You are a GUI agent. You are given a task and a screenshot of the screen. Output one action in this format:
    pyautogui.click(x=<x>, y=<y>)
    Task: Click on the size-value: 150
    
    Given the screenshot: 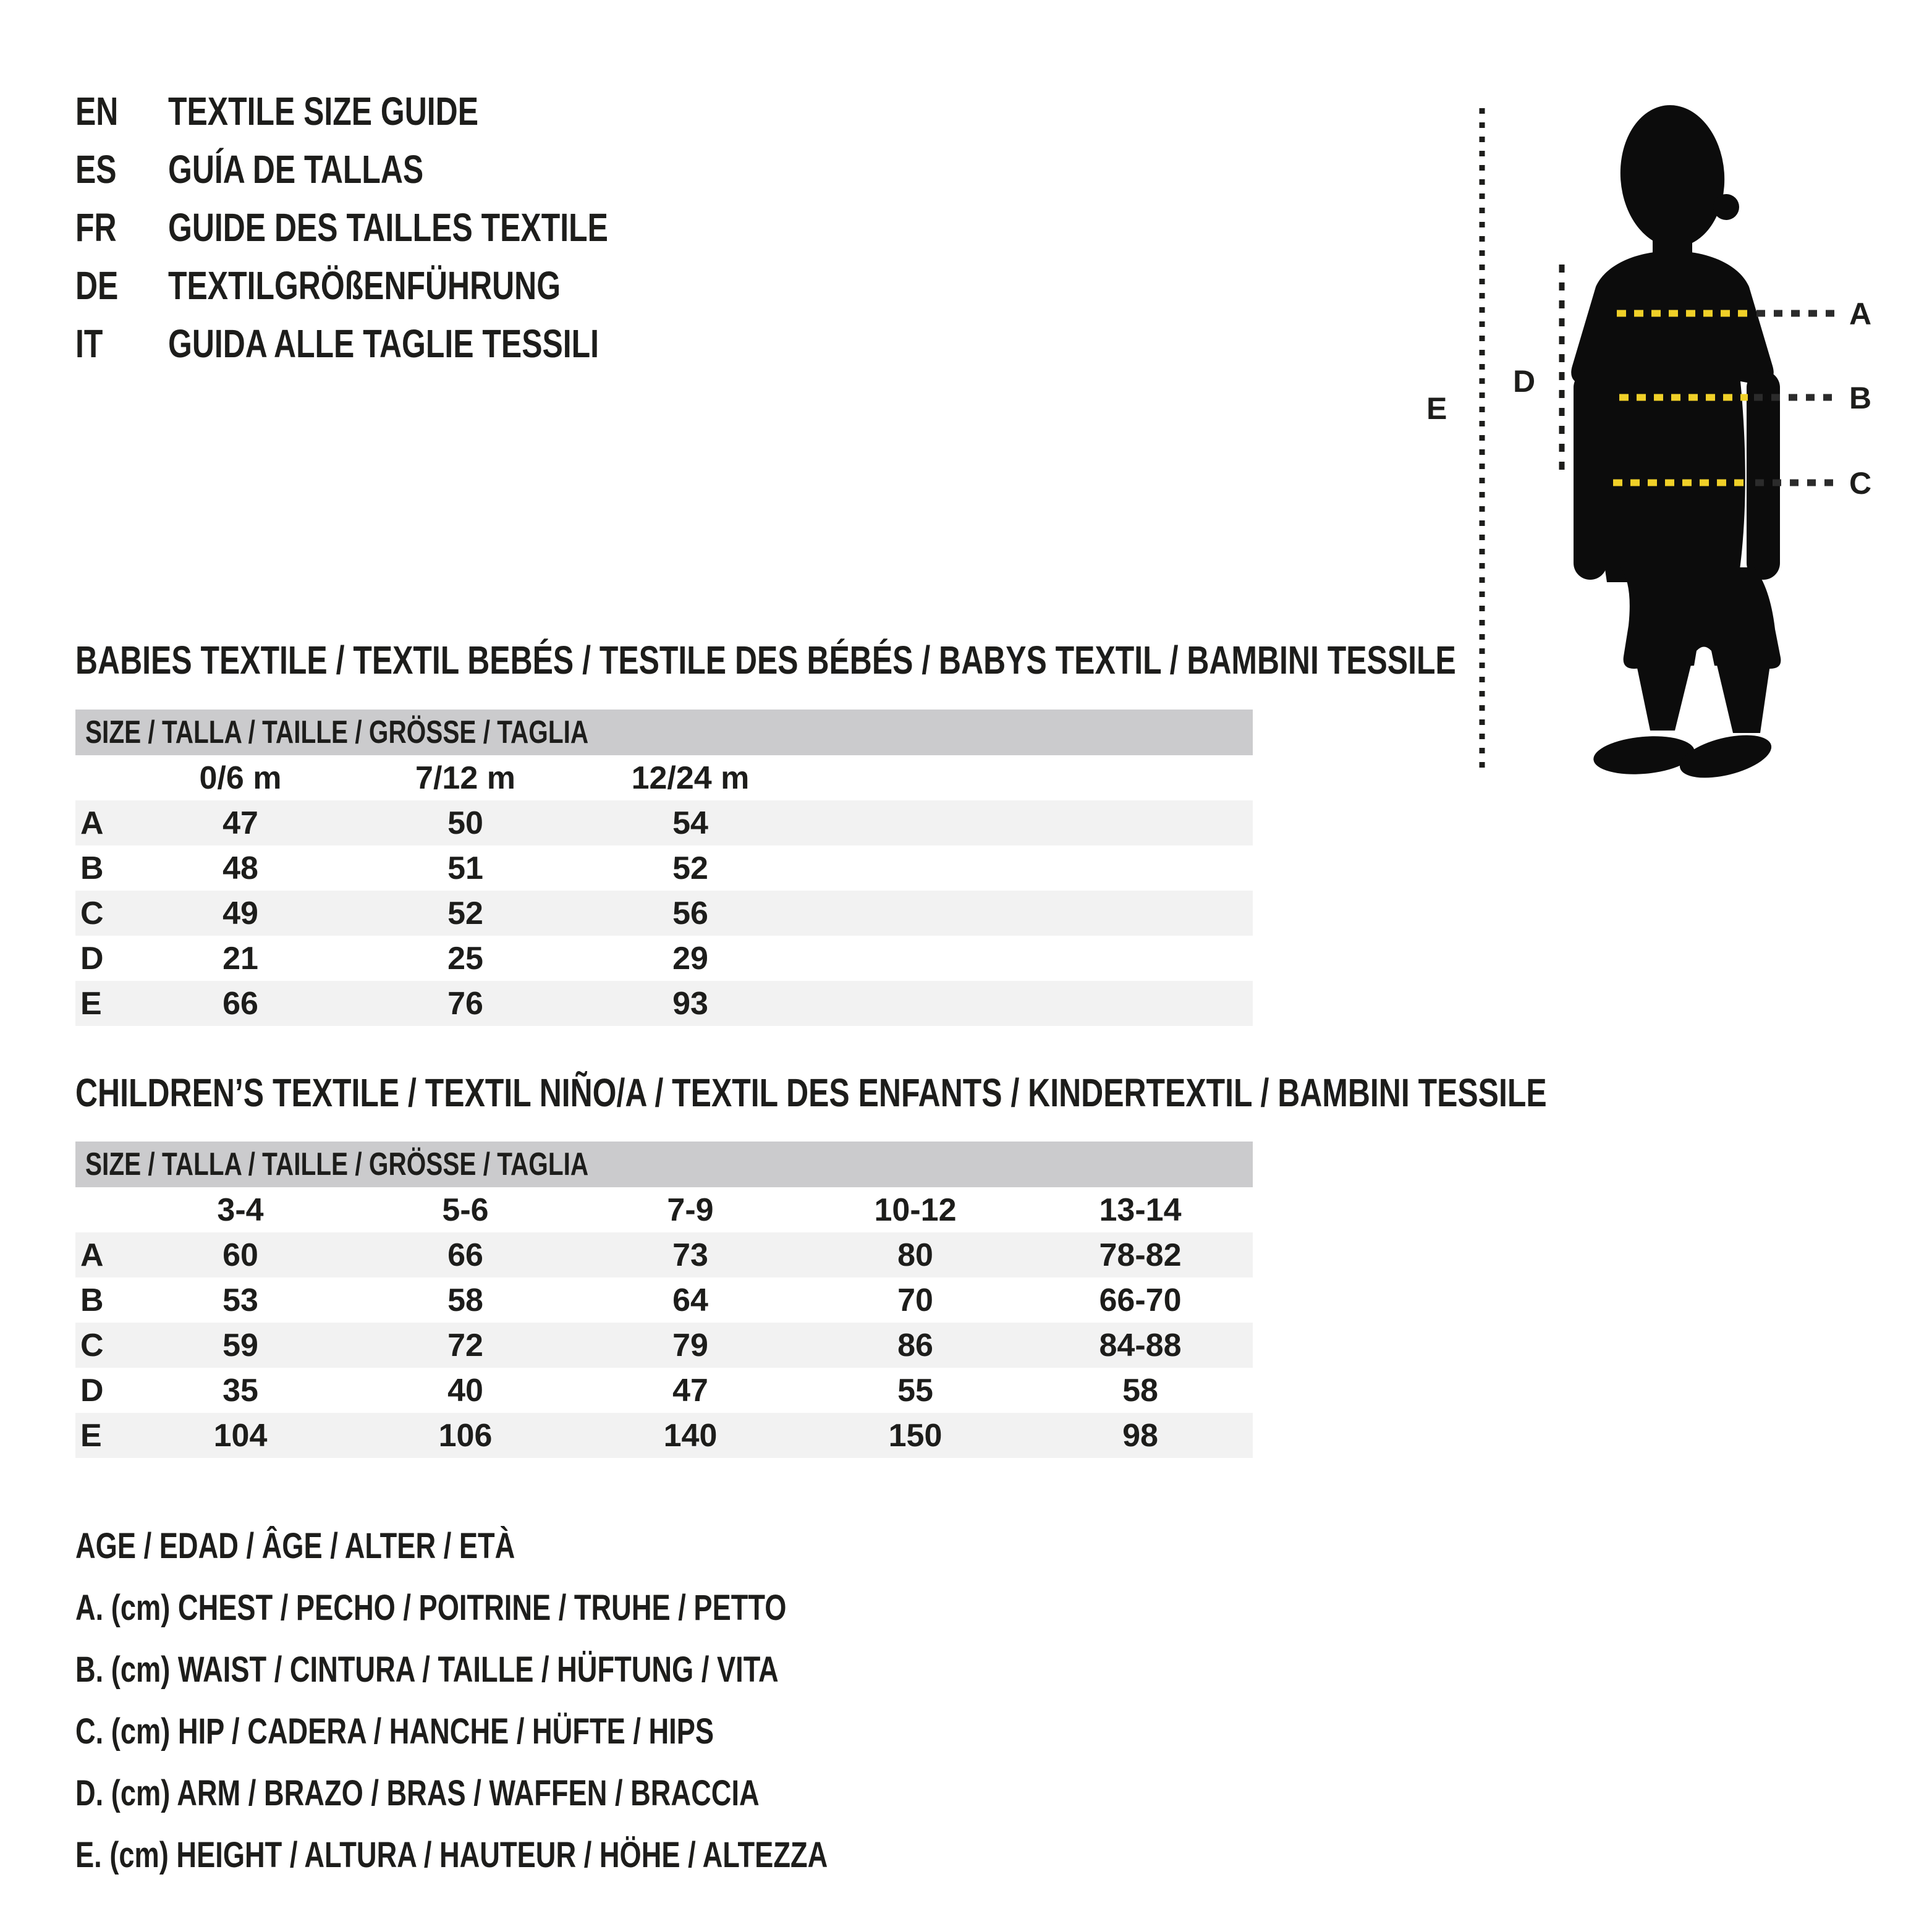 What is the action you would take?
    pyautogui.click(x=915, y=1435)
    